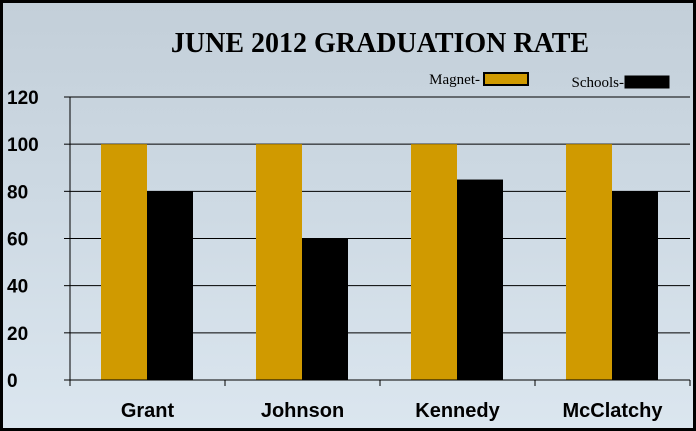 The image size is (696, 431). I want to click on bar-kennedy-schools, so click(480, 279).